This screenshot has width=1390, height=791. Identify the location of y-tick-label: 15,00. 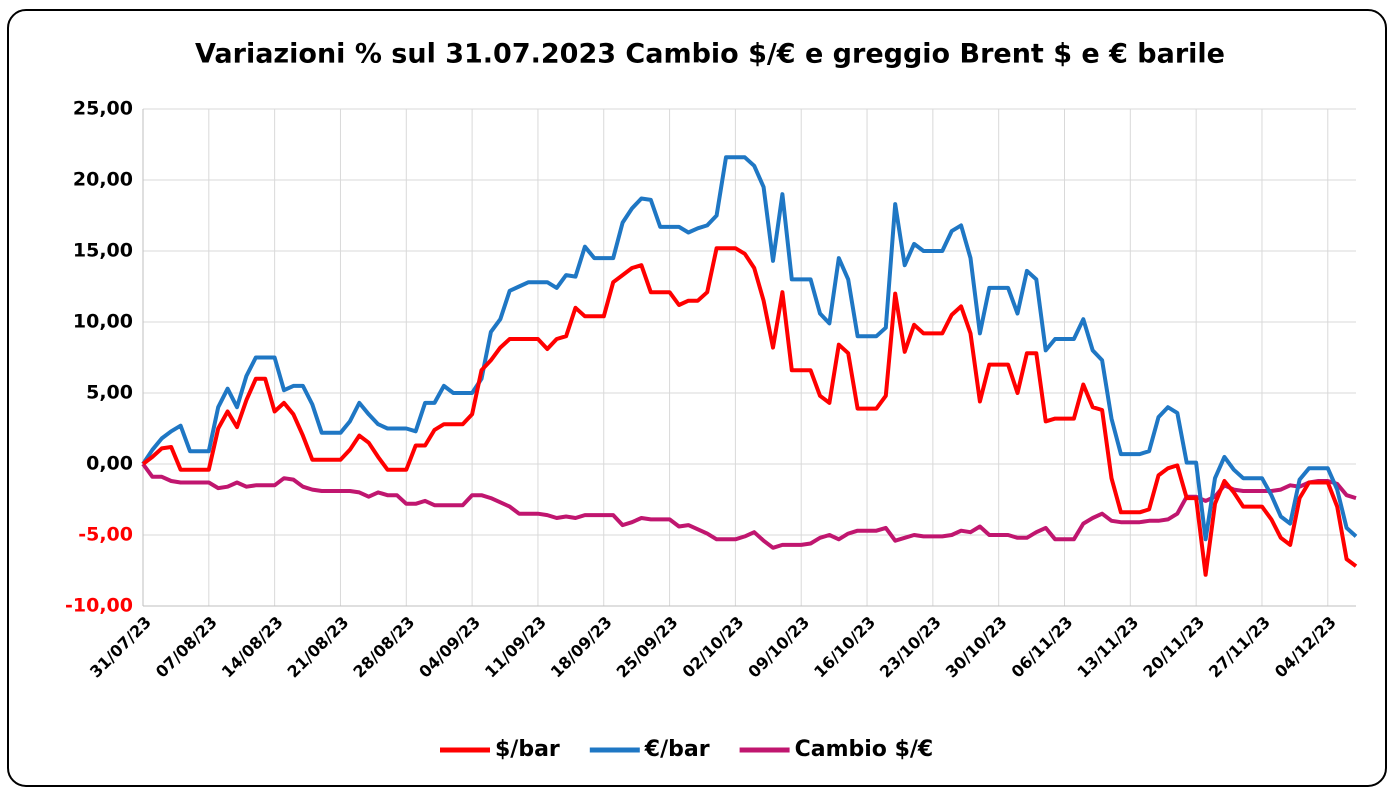
(103, 251).